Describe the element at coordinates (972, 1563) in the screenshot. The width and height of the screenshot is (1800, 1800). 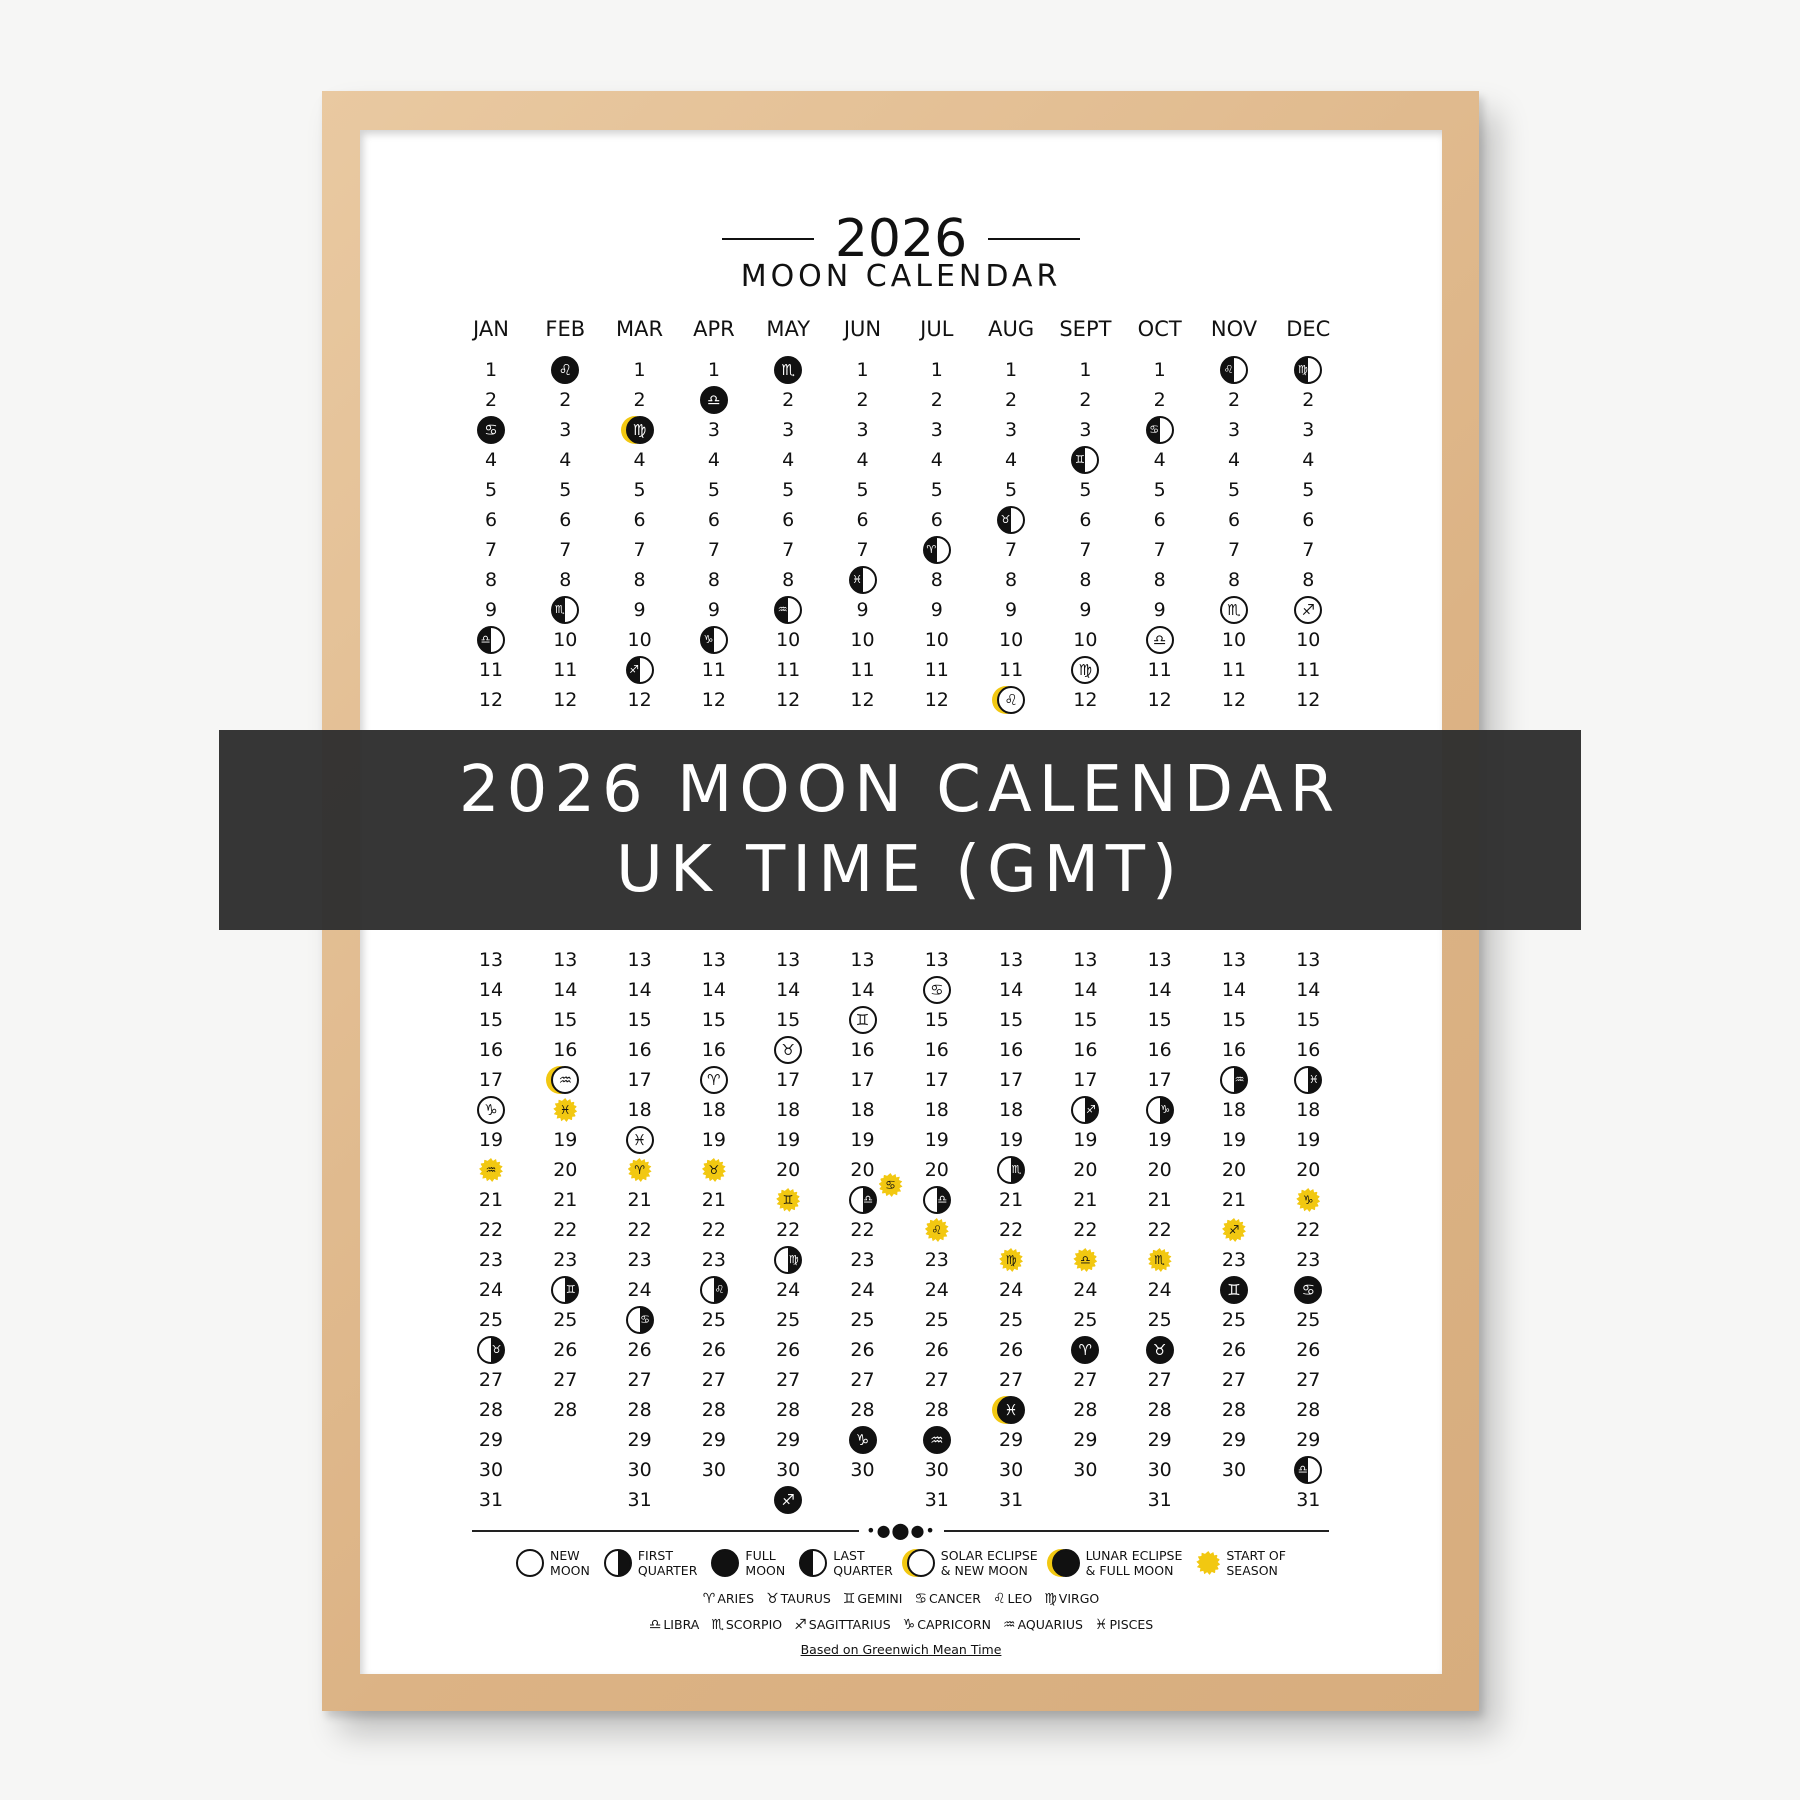
I see `legend-item-solar: SOLAR ECLIPSE & NEW MOON` at that location.